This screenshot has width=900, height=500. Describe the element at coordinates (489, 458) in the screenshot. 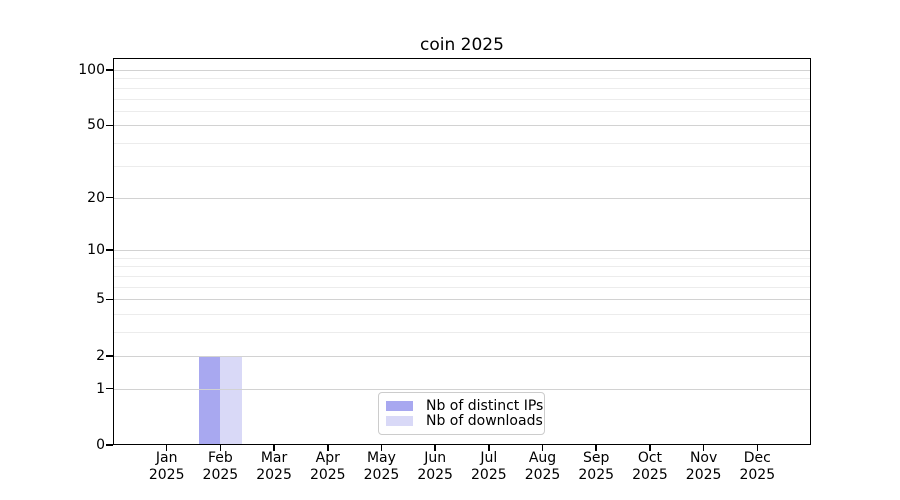

I see `x-tick-month: Jul` at that location.